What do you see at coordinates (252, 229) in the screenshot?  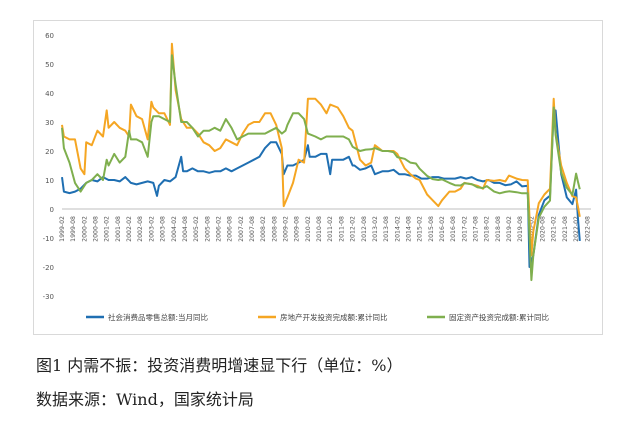 I see `x-tick-label: 2007-08` at bounding box center [252, 229].